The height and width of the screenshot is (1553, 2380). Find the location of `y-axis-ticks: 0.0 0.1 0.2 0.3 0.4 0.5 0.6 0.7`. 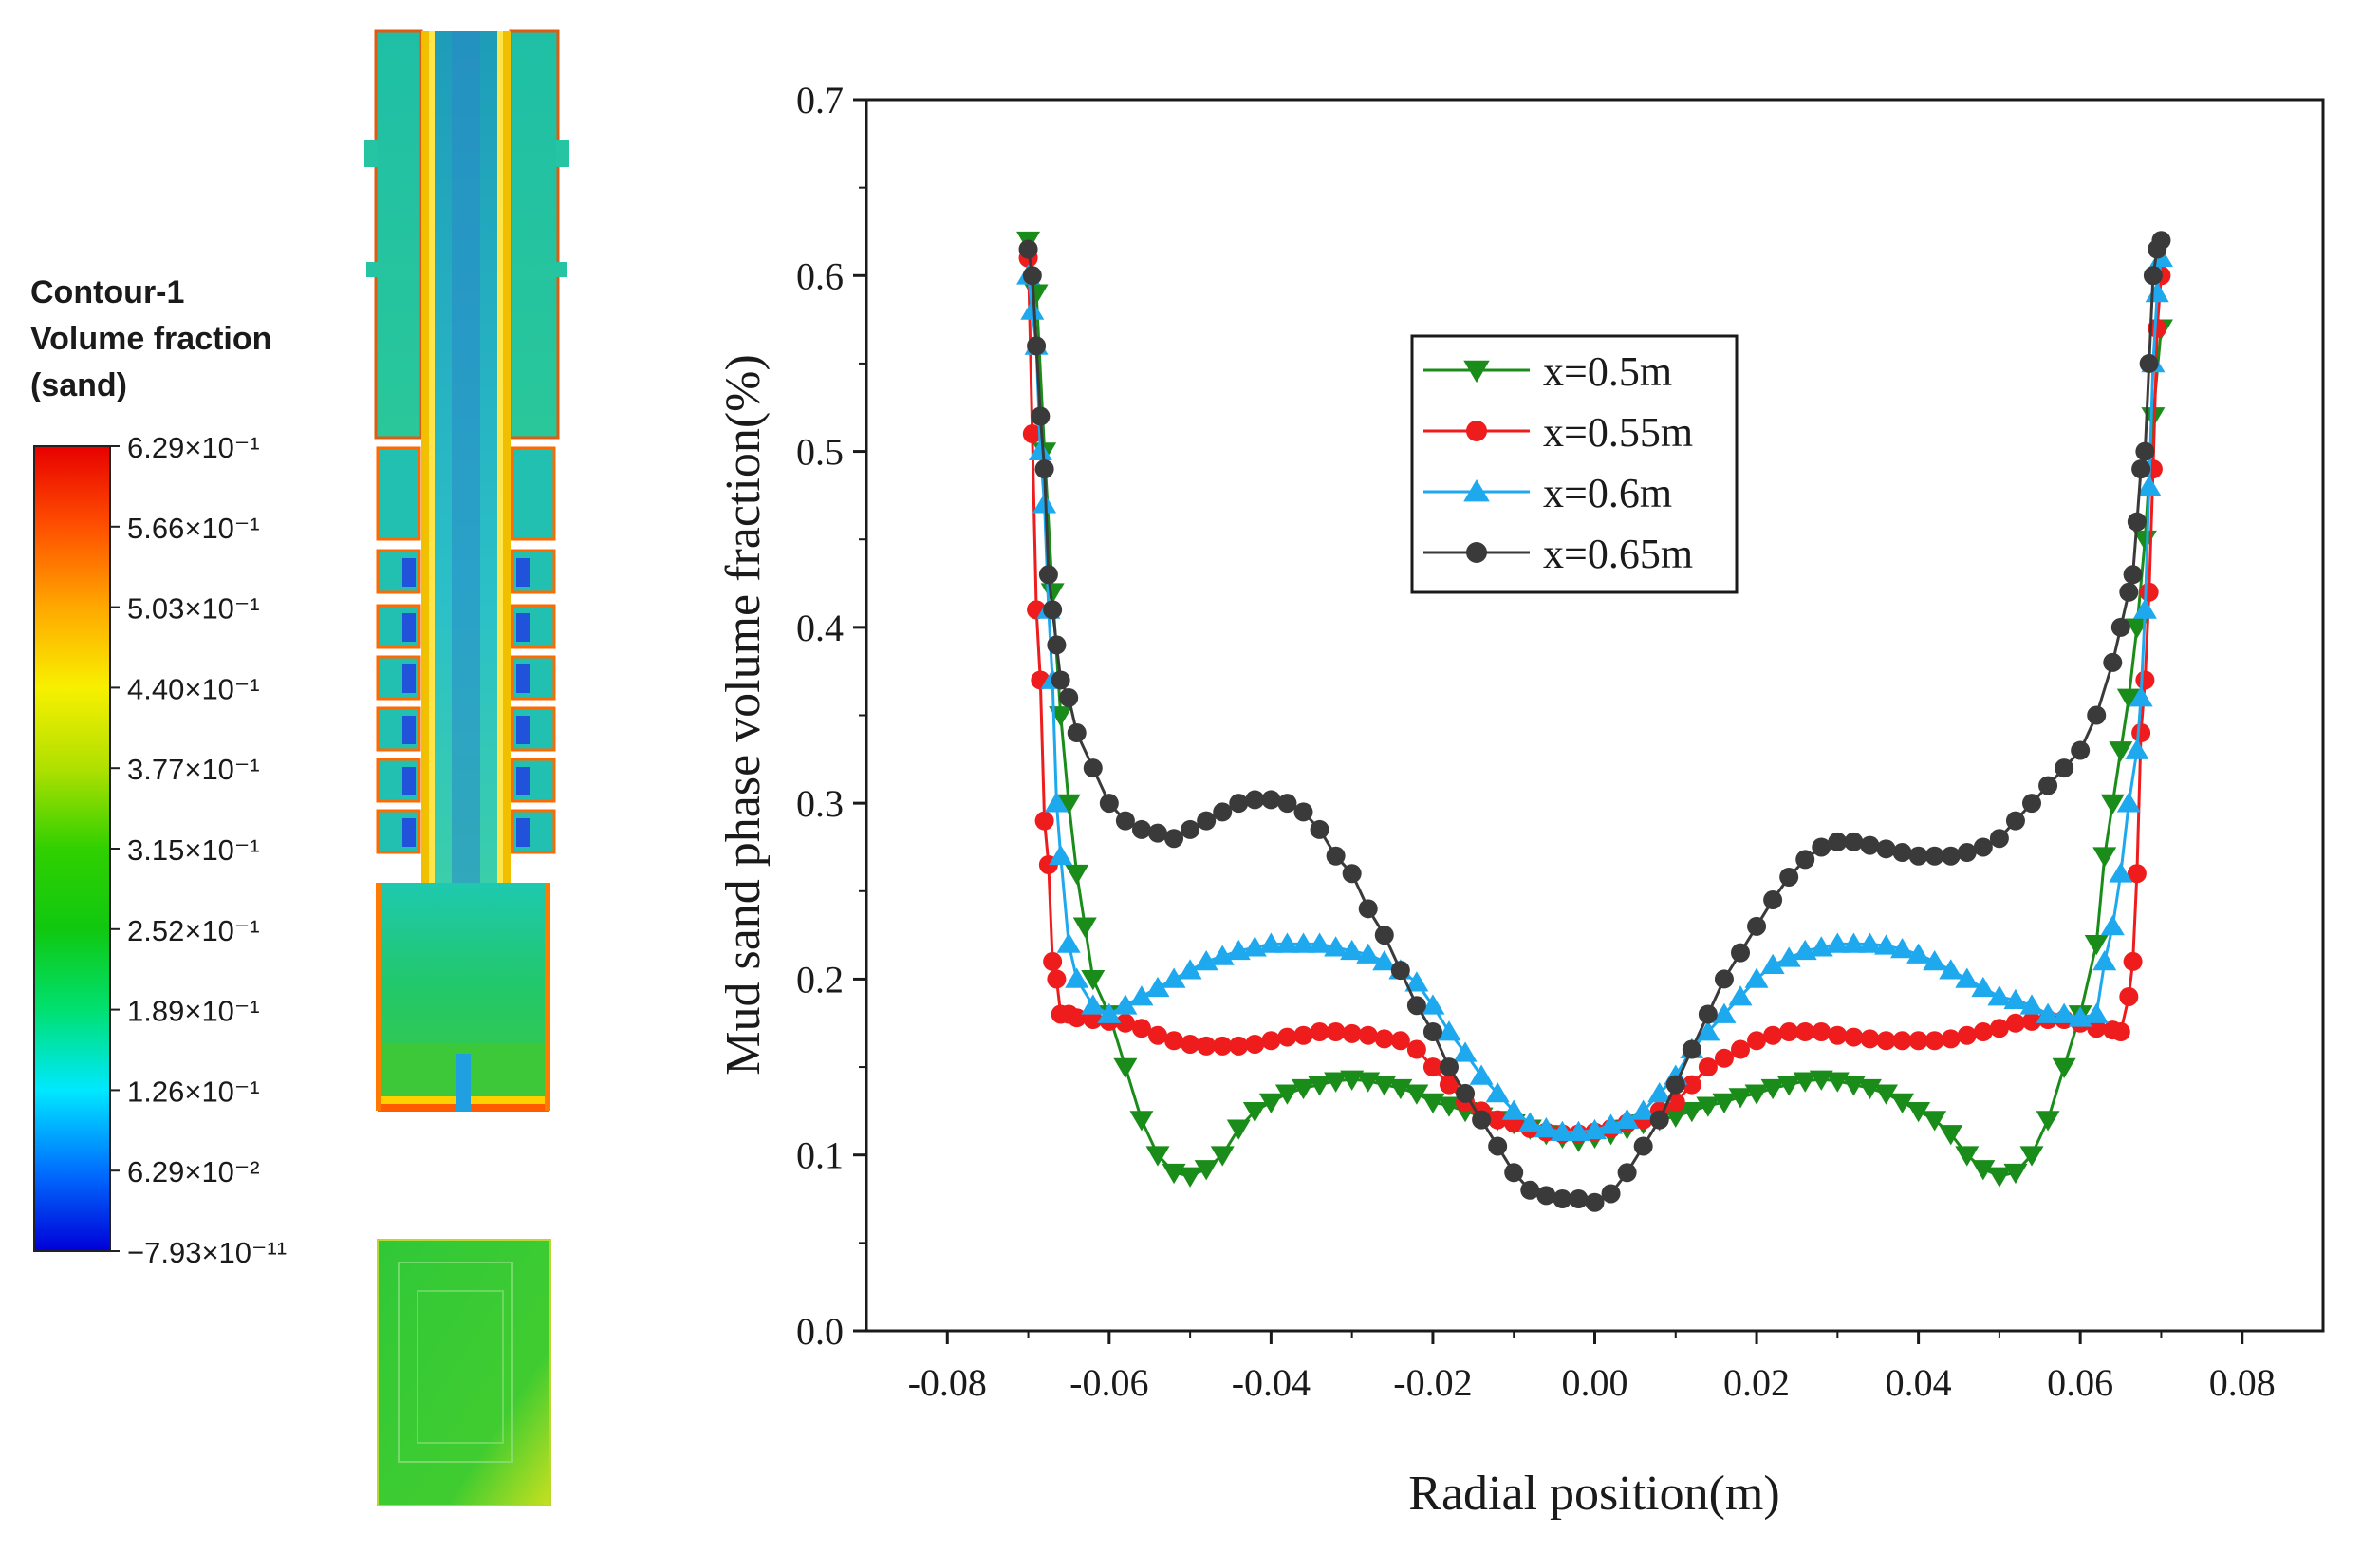

y-axis-ticks: 0.0 0.1 0.2 0.3 0.4 0.5 0.6 0.7 is located at coordinates (831, 716).